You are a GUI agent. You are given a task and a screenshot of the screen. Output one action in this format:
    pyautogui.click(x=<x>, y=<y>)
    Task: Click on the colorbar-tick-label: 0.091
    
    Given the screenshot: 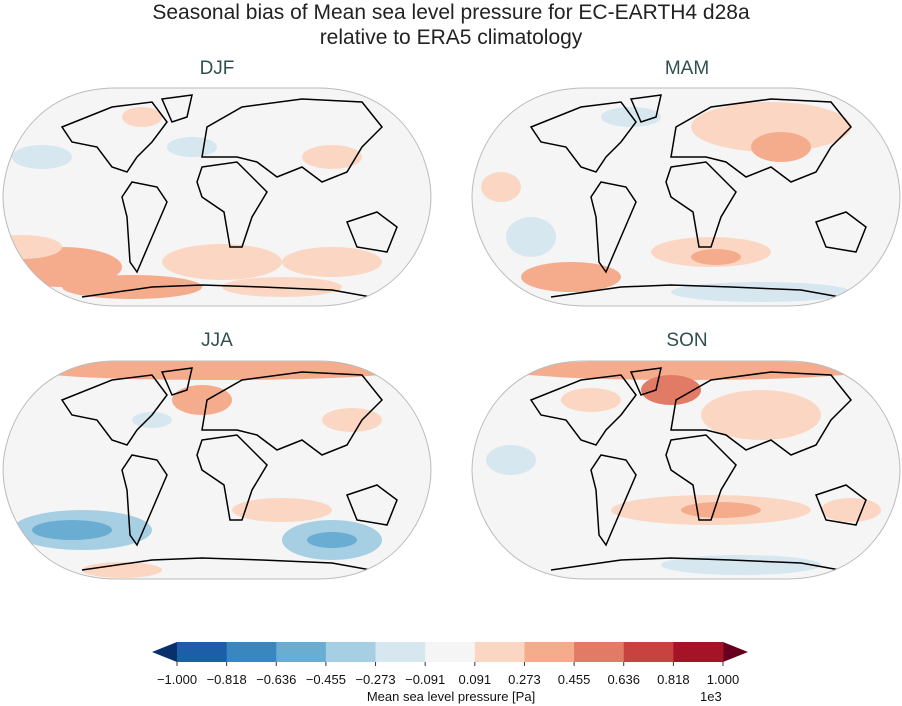 What is the action you would take?
    pyautogui.click(x=475, y=679)
    